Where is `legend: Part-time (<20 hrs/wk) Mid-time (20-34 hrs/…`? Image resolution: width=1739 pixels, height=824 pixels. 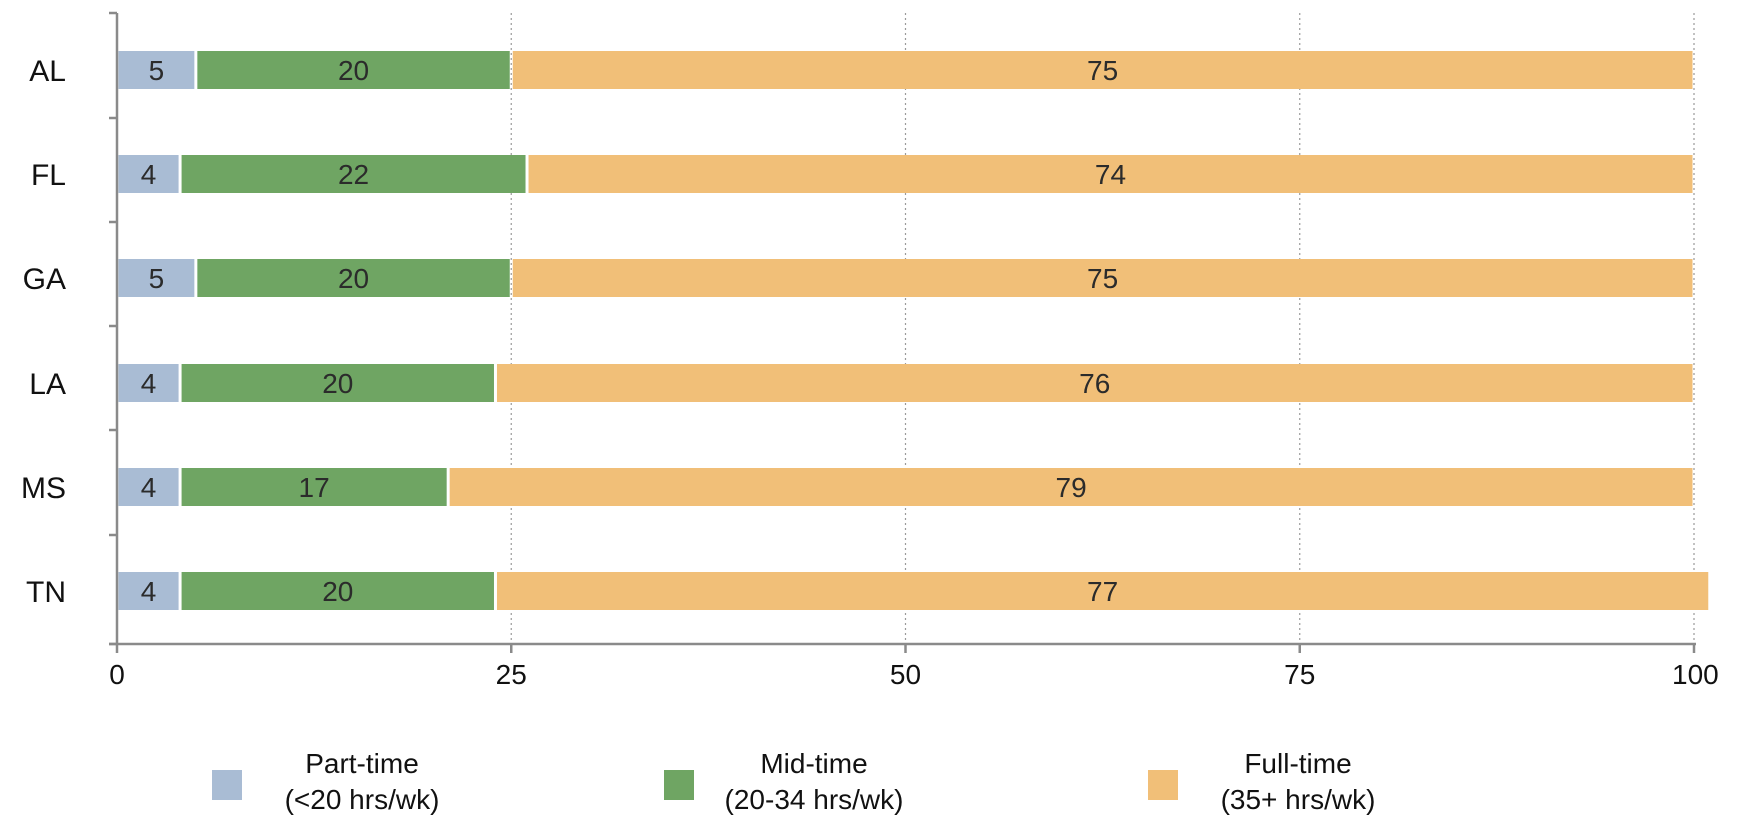 legend: Part-time (<20 hrs/wk) Mid-time (20-34 hrs/… is located at coordinates (793, 781).